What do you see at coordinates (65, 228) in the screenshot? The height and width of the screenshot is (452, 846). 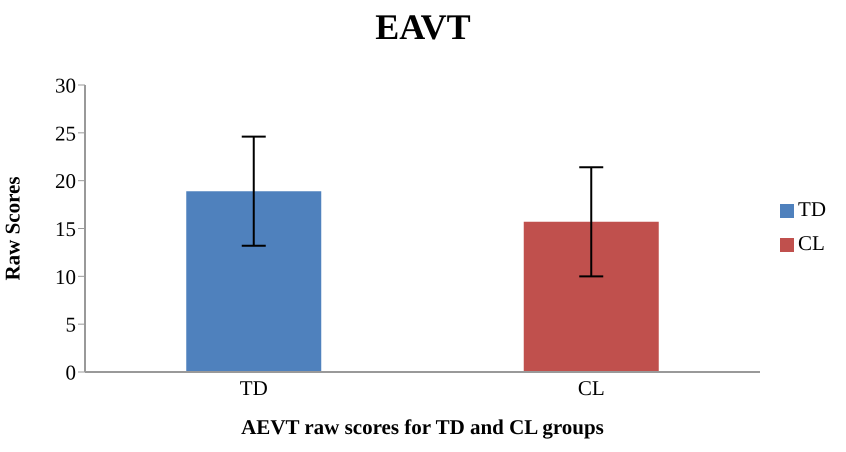 I see `y-tick-label: 15` at bounding box center [65, 228].